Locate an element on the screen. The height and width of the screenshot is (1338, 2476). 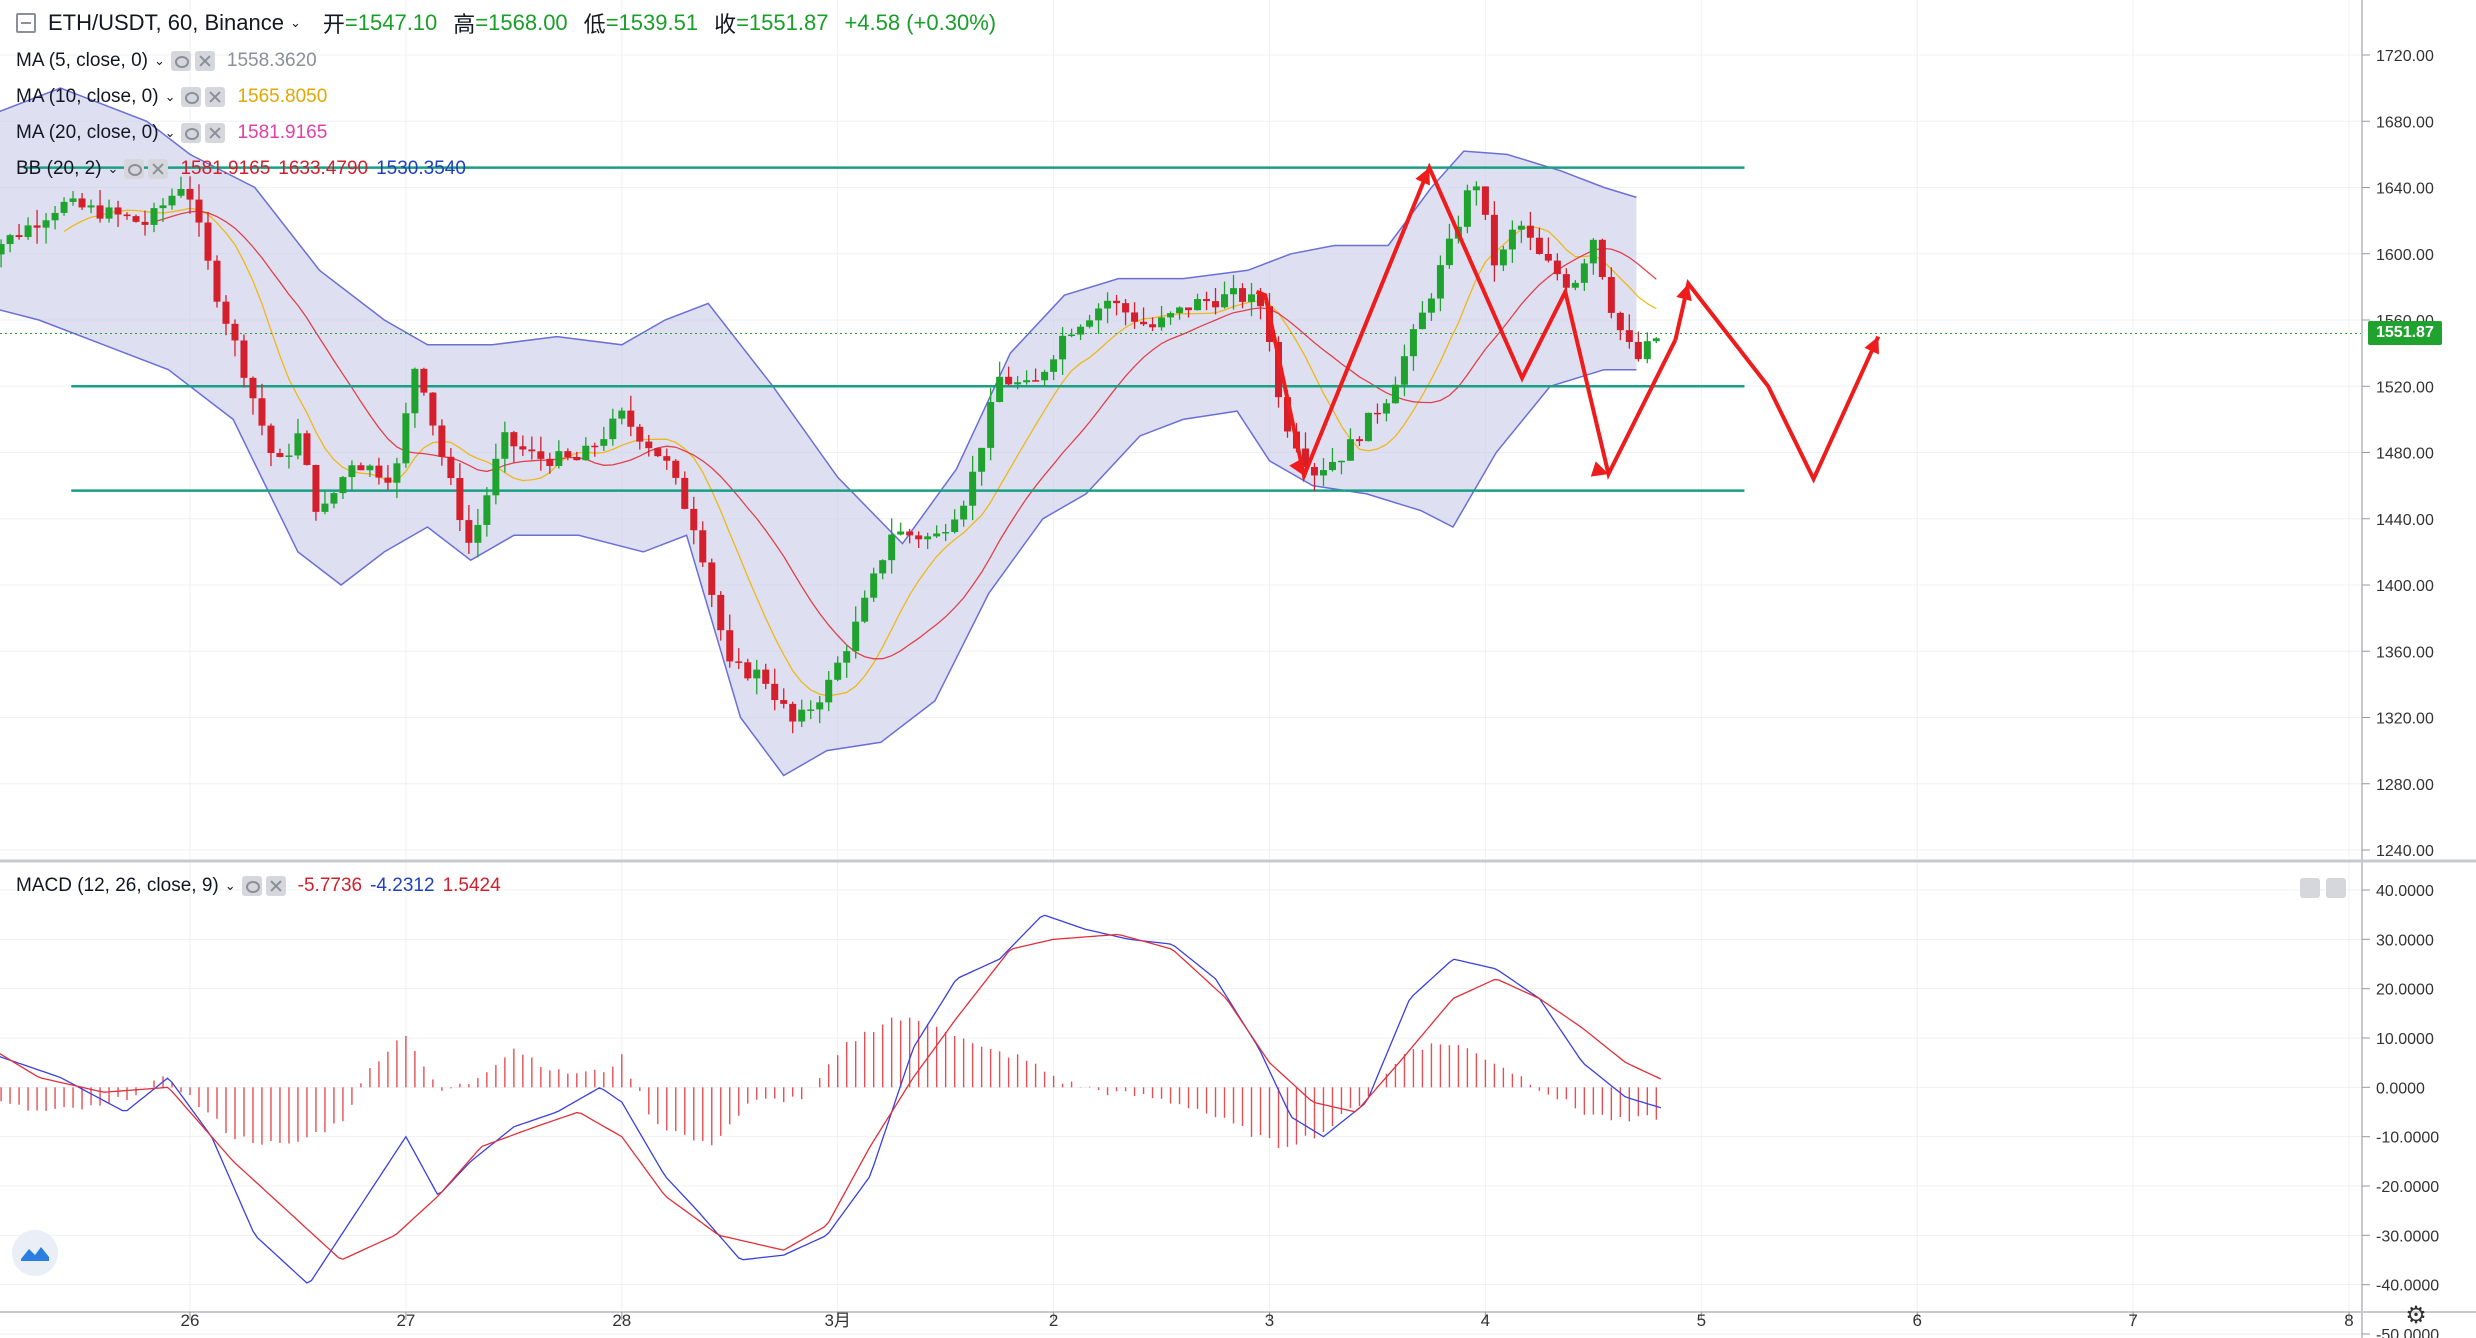
legend-ma10: MA (10, close, 0) ⌄ 1565.8050 is located at coordinates (171, 97).